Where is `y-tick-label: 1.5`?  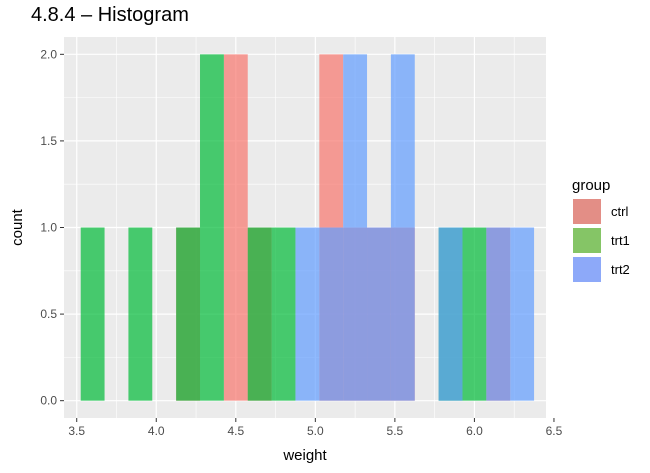 y-tick-label: 1.5 is located at coordinates (48, 141).